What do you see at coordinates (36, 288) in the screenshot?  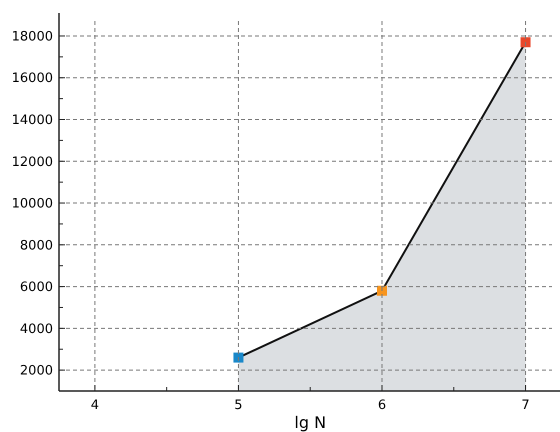 I see `y-tick-label: 6000` at bounding box center [36, 288].